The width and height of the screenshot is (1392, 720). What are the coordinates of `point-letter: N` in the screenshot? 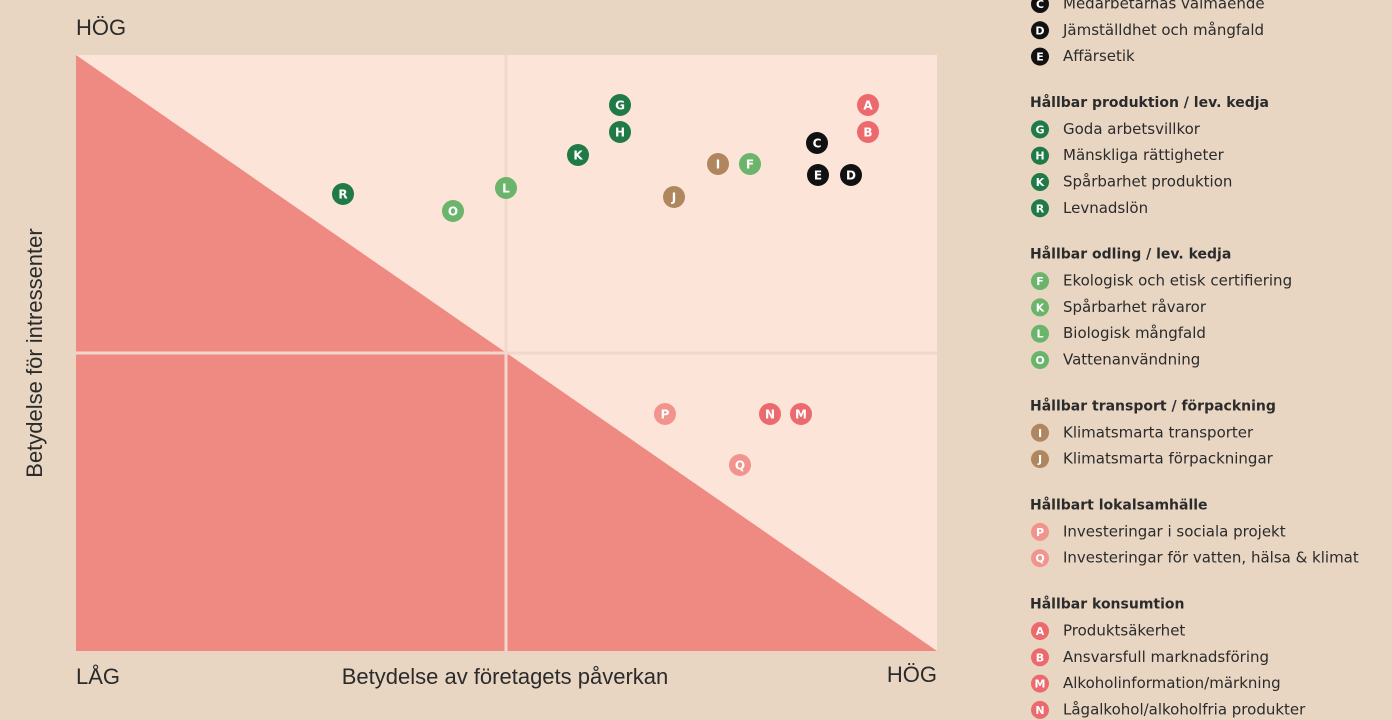 It's located at (770, 415).